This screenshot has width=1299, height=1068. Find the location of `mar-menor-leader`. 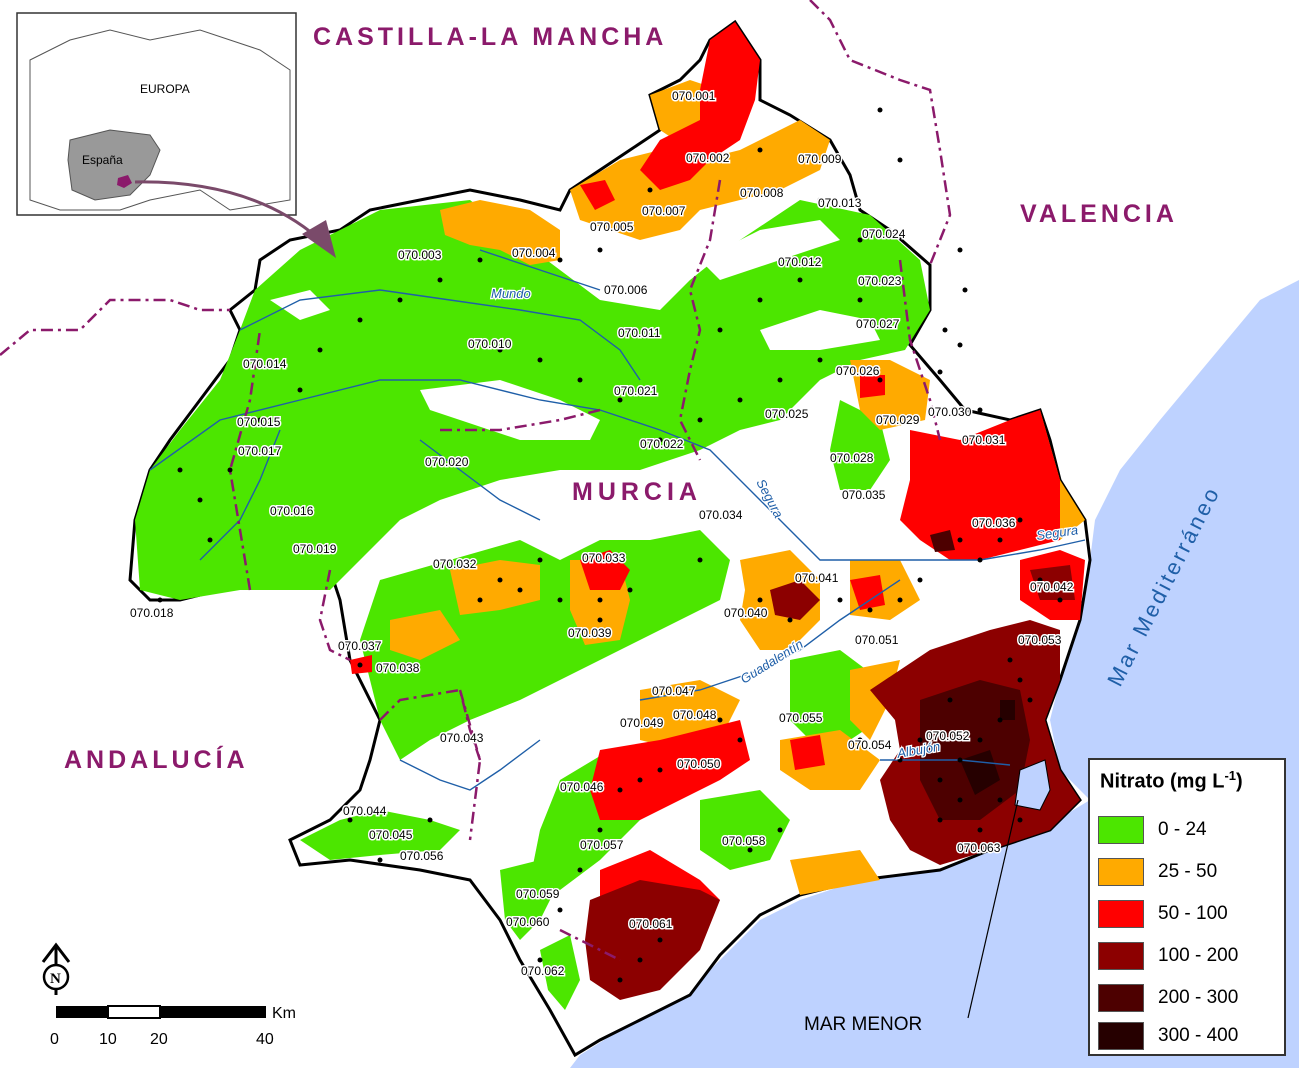

mar-menor-leader is located at coordinates (993, 909).